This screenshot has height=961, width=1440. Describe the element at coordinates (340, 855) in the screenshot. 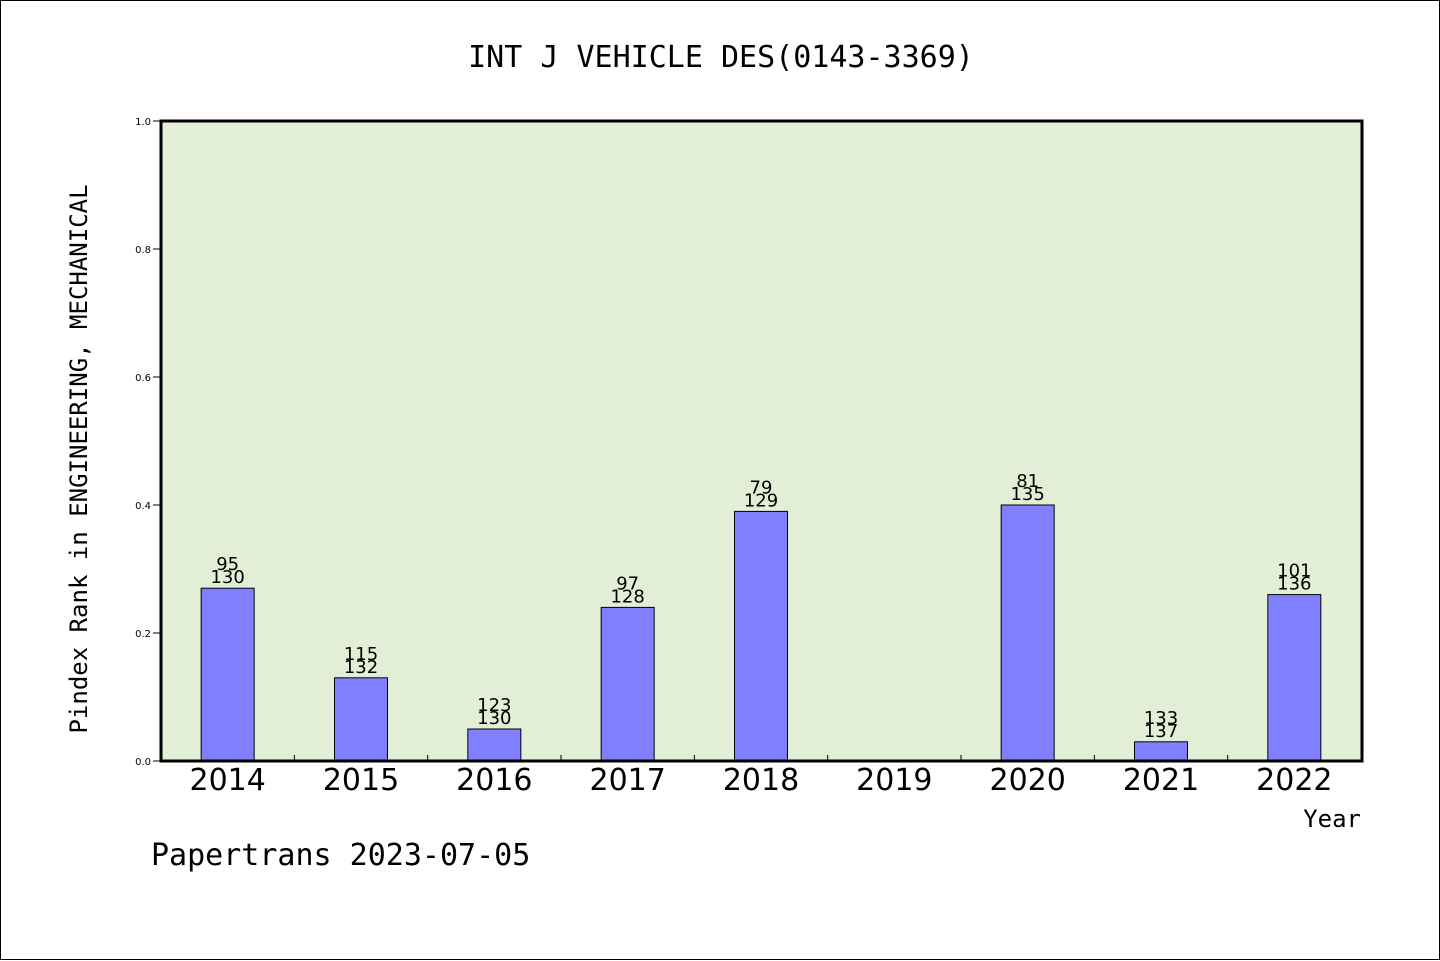

I see `credit-text: Papertrans 2023-07-05` at that location.